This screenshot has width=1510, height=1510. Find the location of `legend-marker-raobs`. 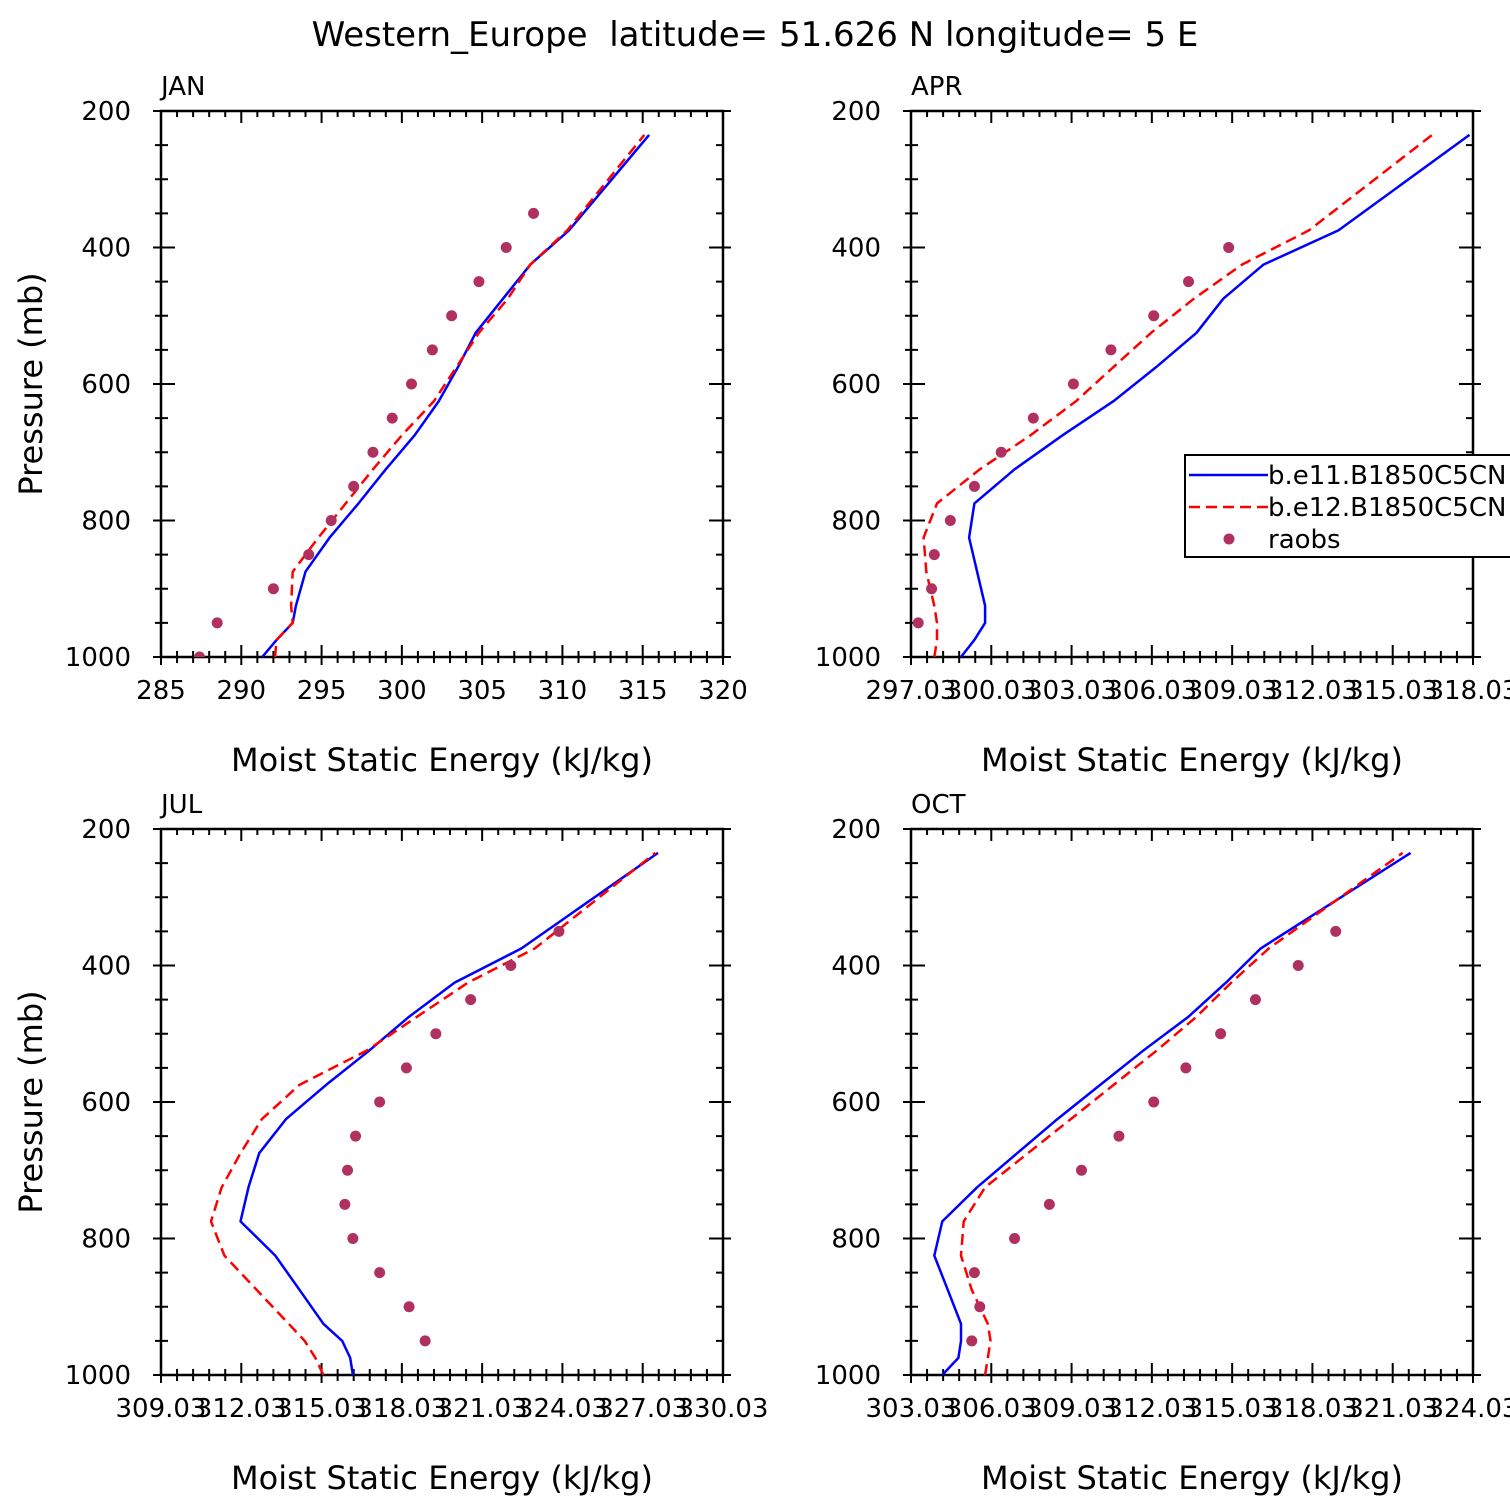

legend-marker-raobs is located at coordinates (1229, 539).